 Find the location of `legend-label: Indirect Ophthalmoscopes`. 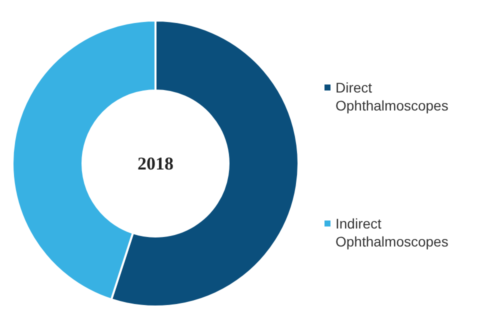

legend-label: Indirect Ophthalmoscopes is located at coordinates (392, 233).